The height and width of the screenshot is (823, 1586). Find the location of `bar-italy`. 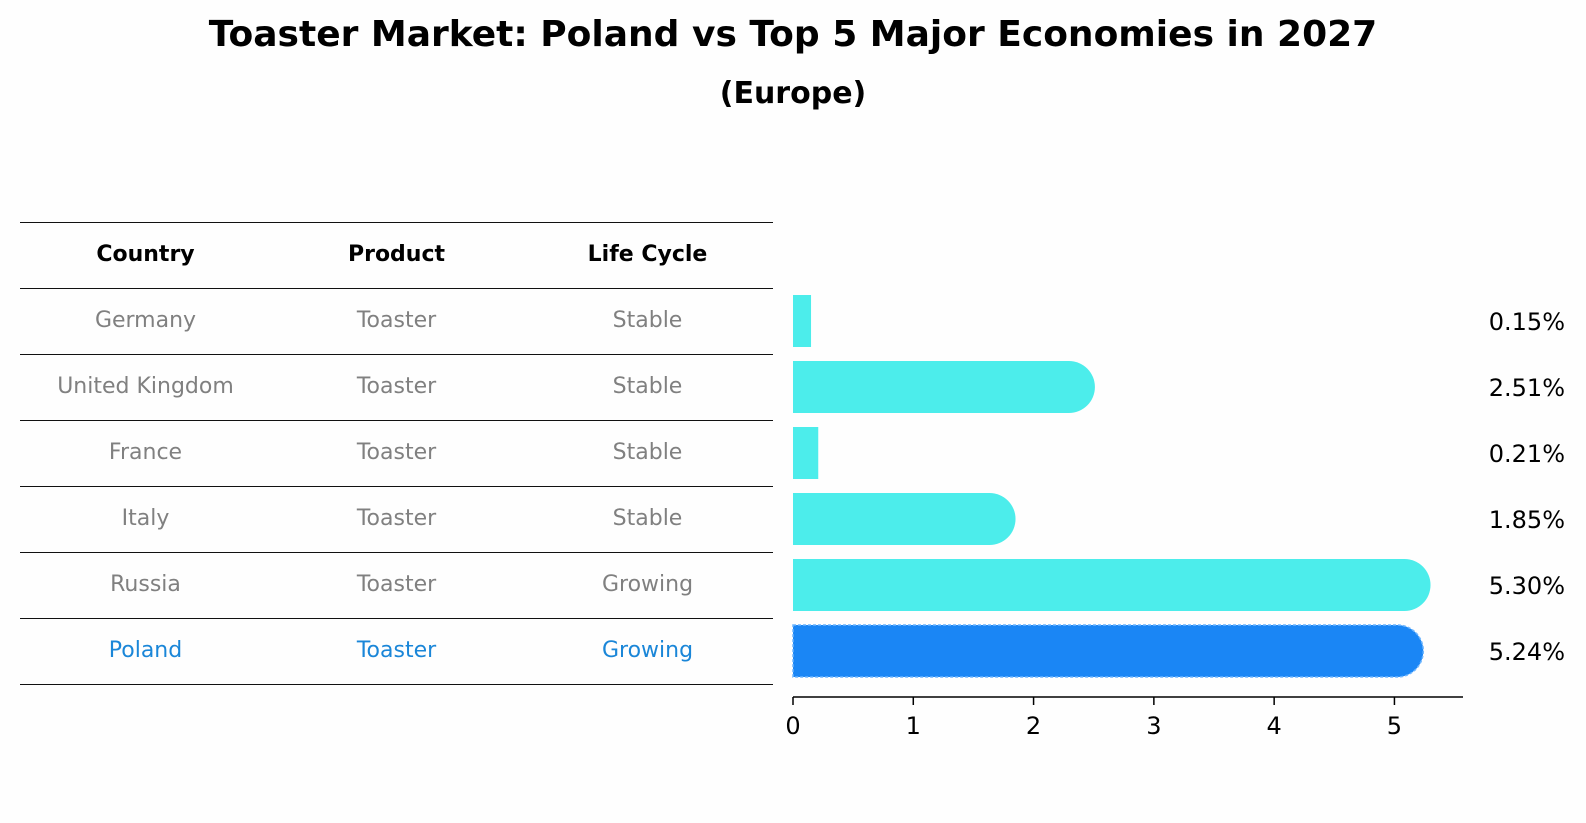

bar-italy is located at coordinates (904, 519).